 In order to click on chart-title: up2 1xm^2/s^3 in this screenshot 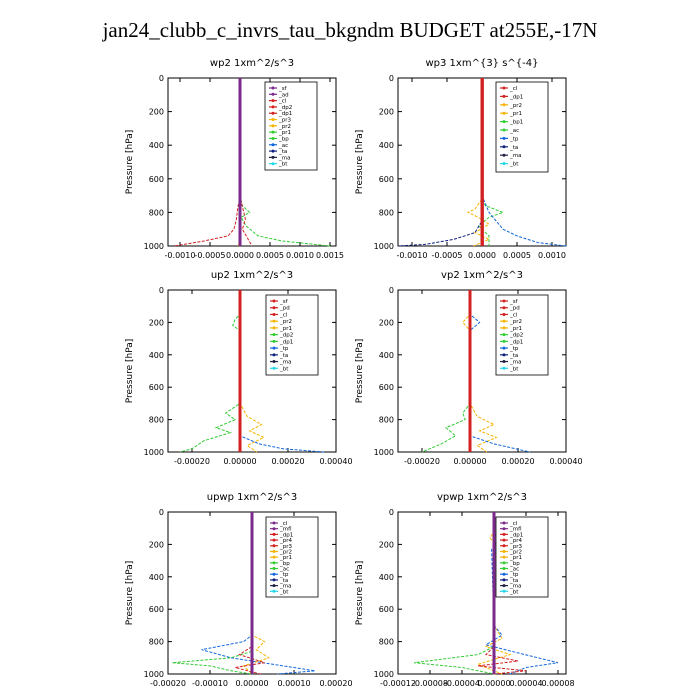, I will do `click(252, 275)`.